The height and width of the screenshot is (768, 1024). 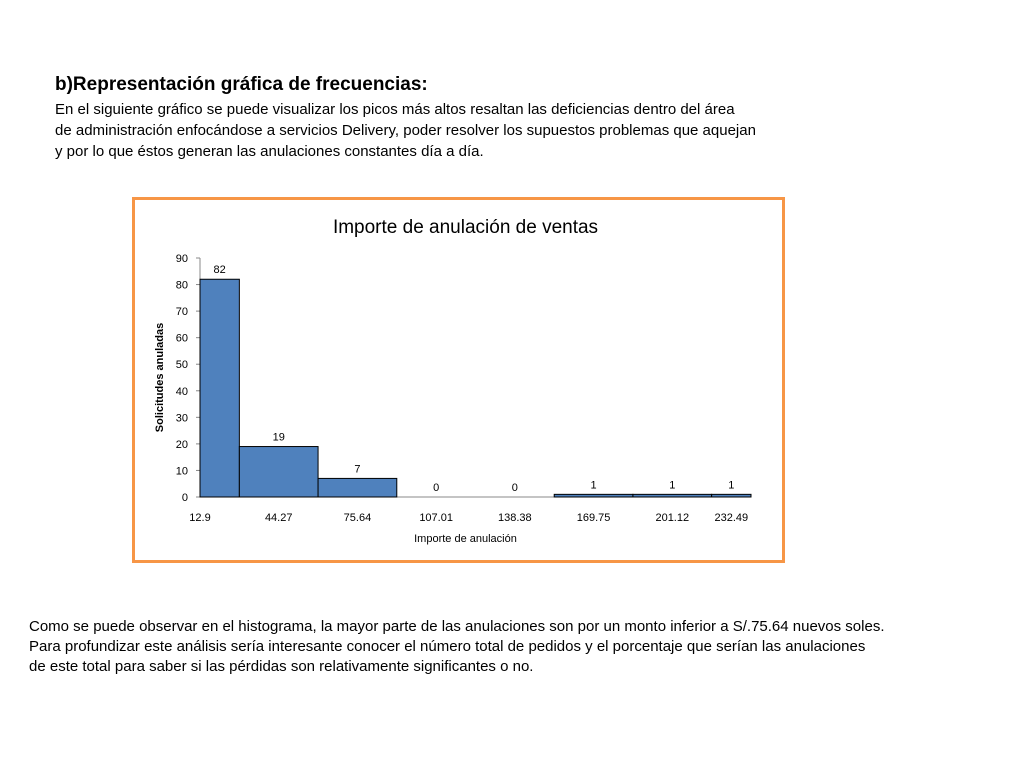 What do you see at coordinates (358, 518) in the screenshot?
I see `x-tick-label: 75.64` at bounding box center [358, 518].